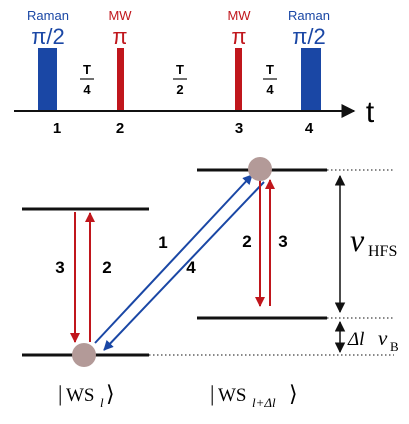 Image resolution: width=409 pixels, height=424 pixels. What do you see at coordinates (120, 128) in the screenshot?
I see `pulse-2-number: 2` at bounding box center [120, 128].